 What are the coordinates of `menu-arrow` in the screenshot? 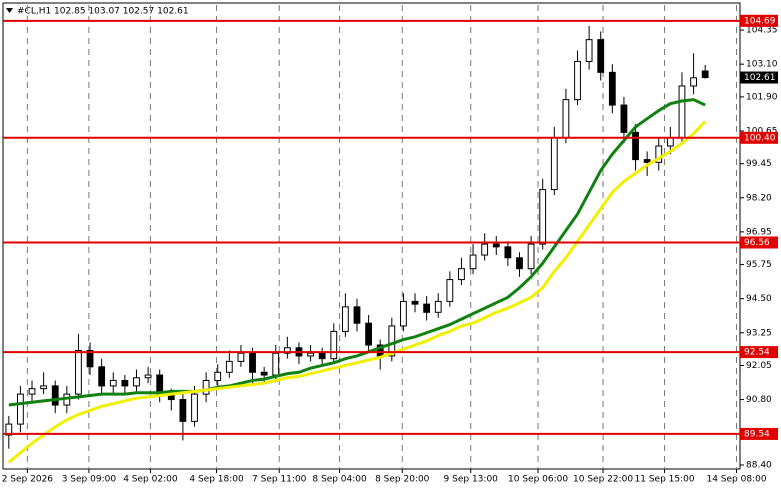 It's located at (9, 10).